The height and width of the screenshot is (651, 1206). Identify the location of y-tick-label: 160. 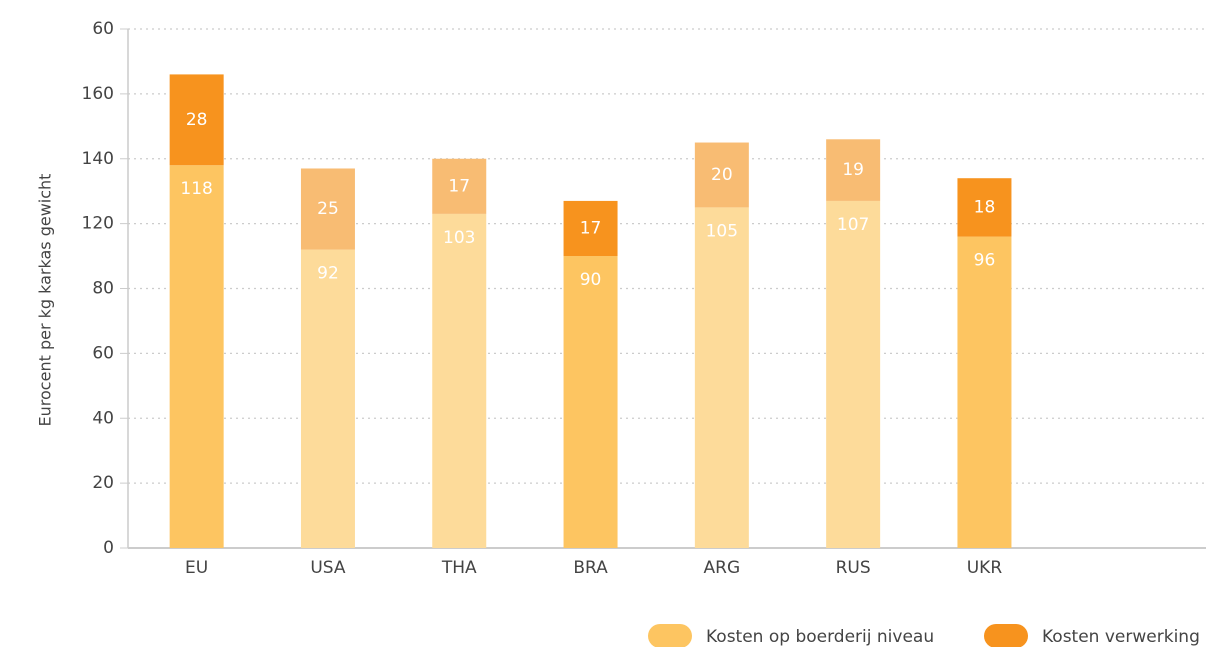
(98, 94).